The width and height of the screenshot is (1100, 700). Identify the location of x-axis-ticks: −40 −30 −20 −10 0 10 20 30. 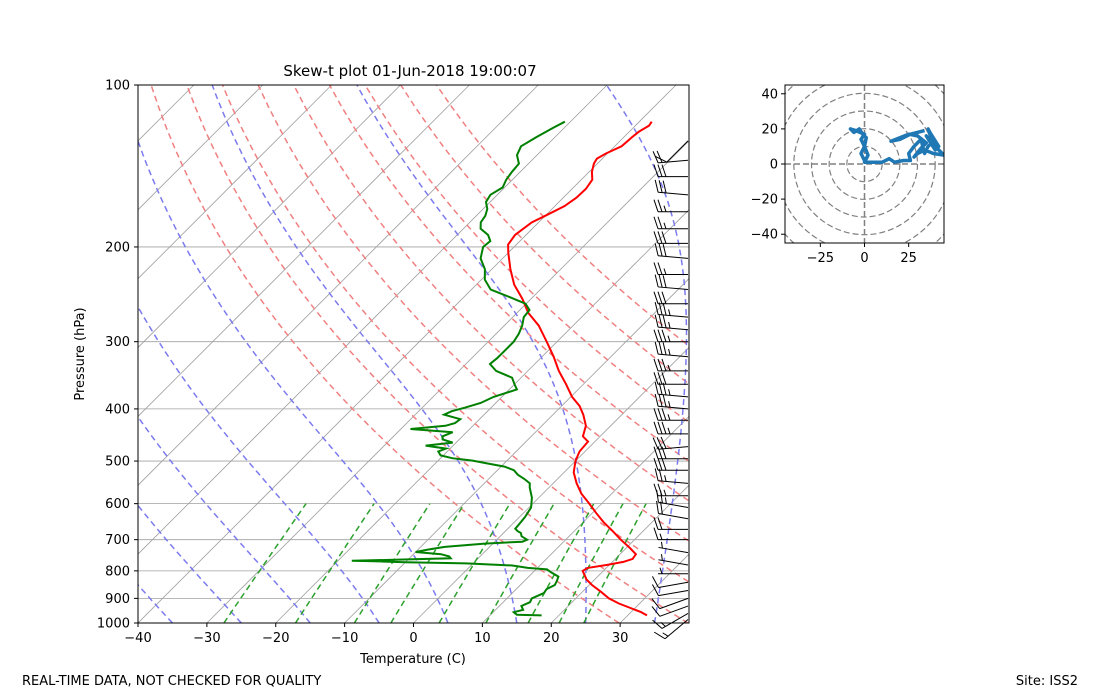
(376, 634).